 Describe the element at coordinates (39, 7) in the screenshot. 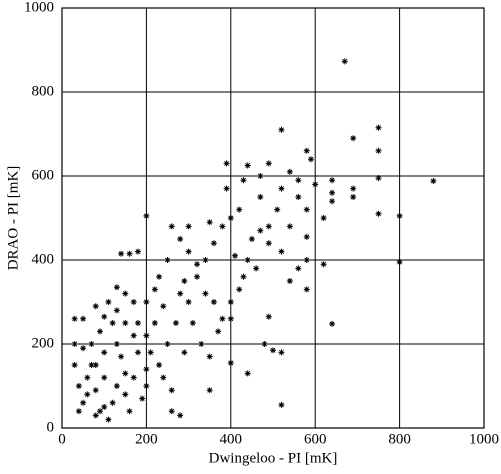

I see `y-tick-label: 1000` at that location.